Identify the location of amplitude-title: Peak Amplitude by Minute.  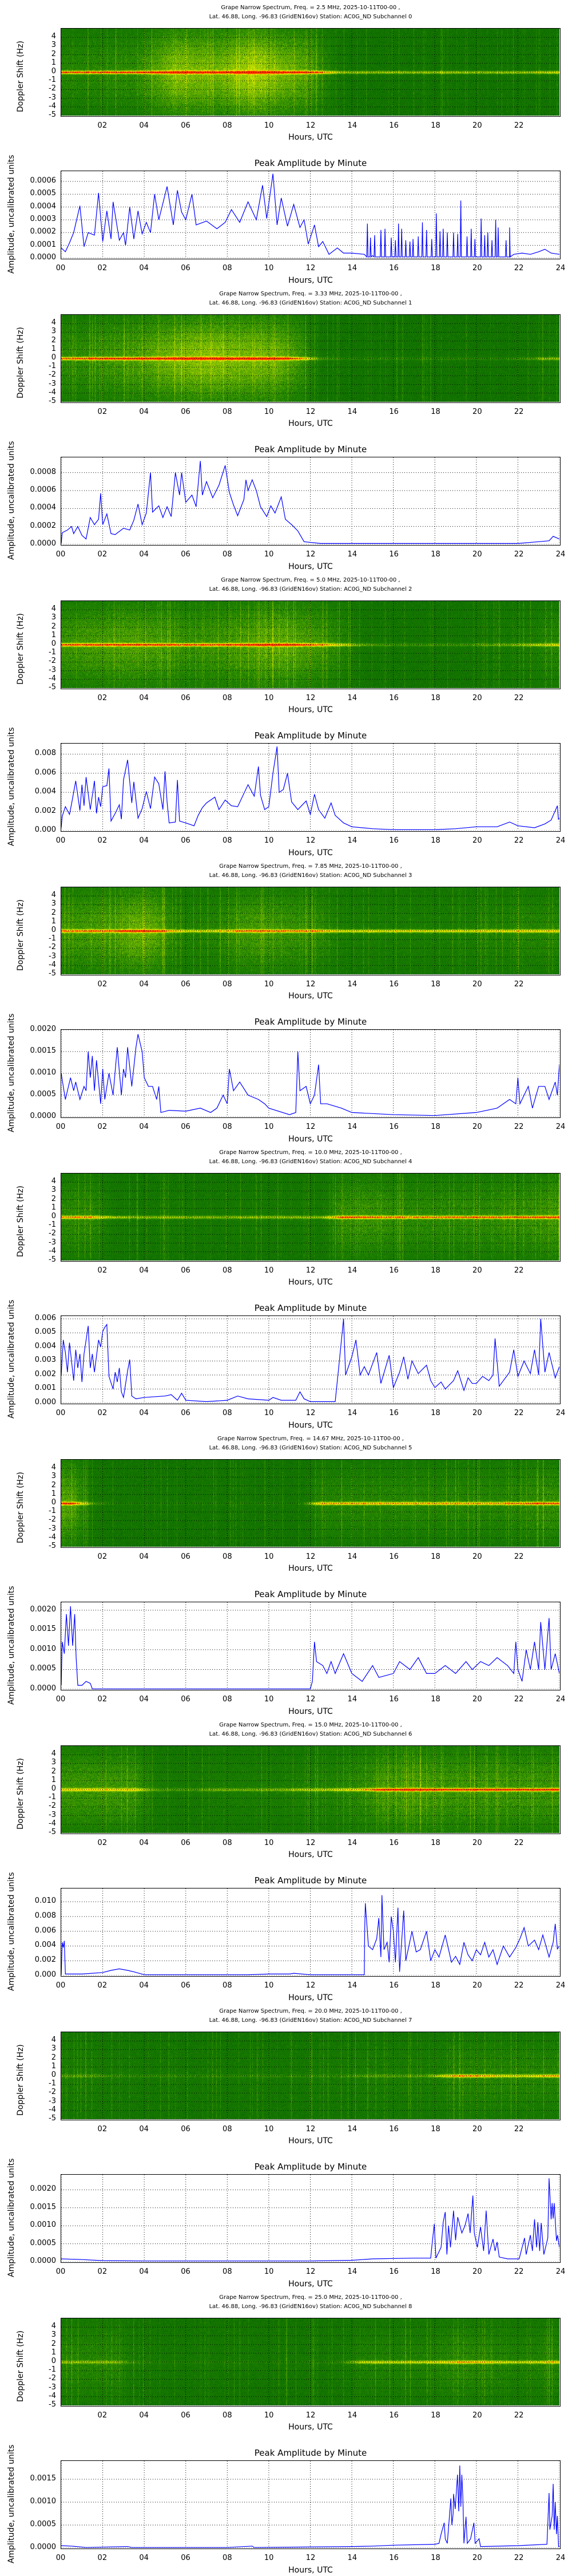
(310, 163).